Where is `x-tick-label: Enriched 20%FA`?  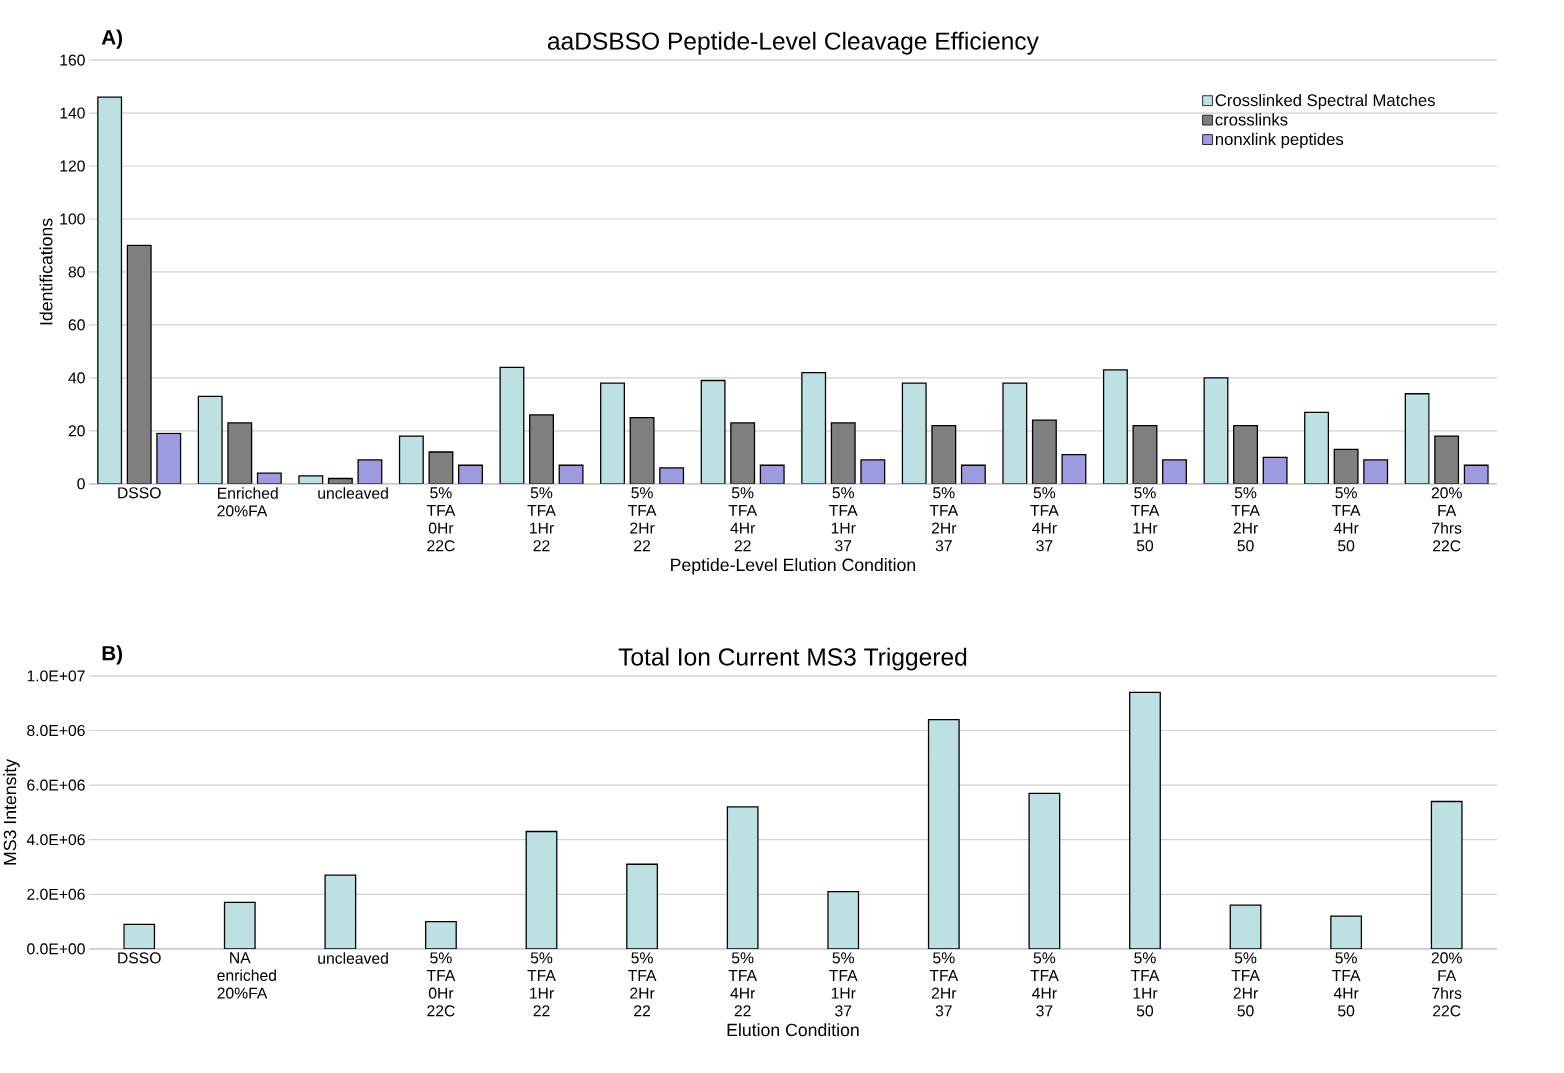 x-tick-label: Enriched 20%FA is located at coordinates (247, 502).